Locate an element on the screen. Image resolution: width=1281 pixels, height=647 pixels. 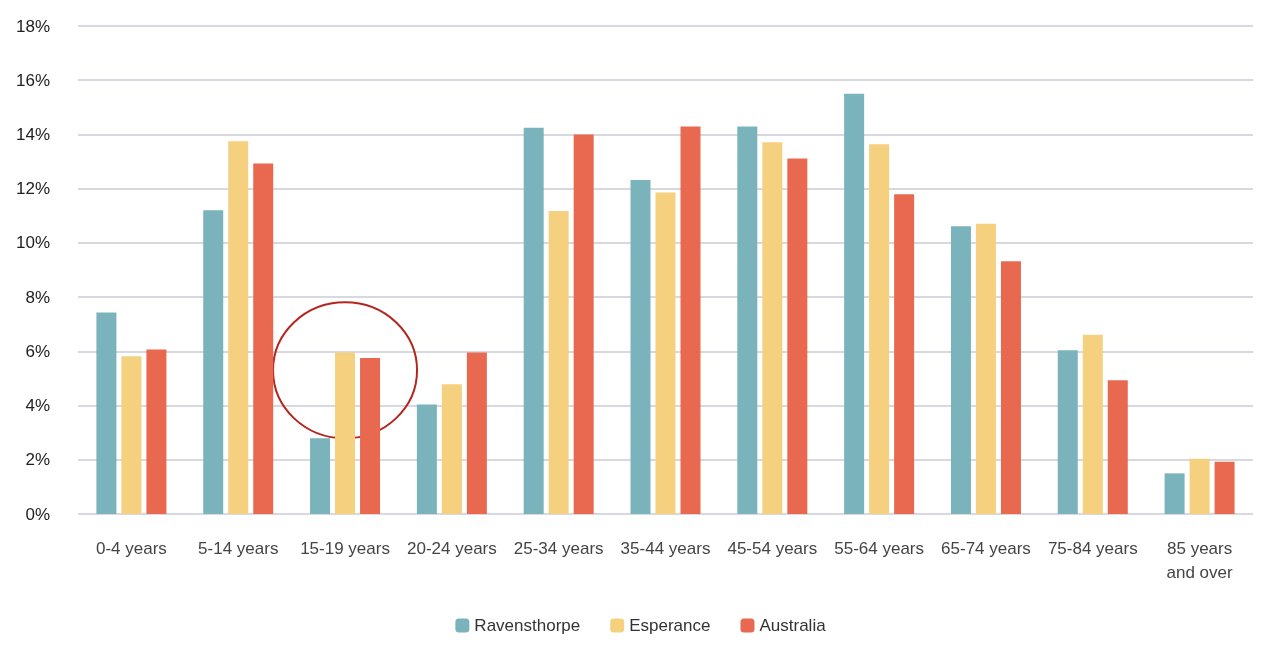
y-tick-label: 2% is located at coordinates (37, 460).